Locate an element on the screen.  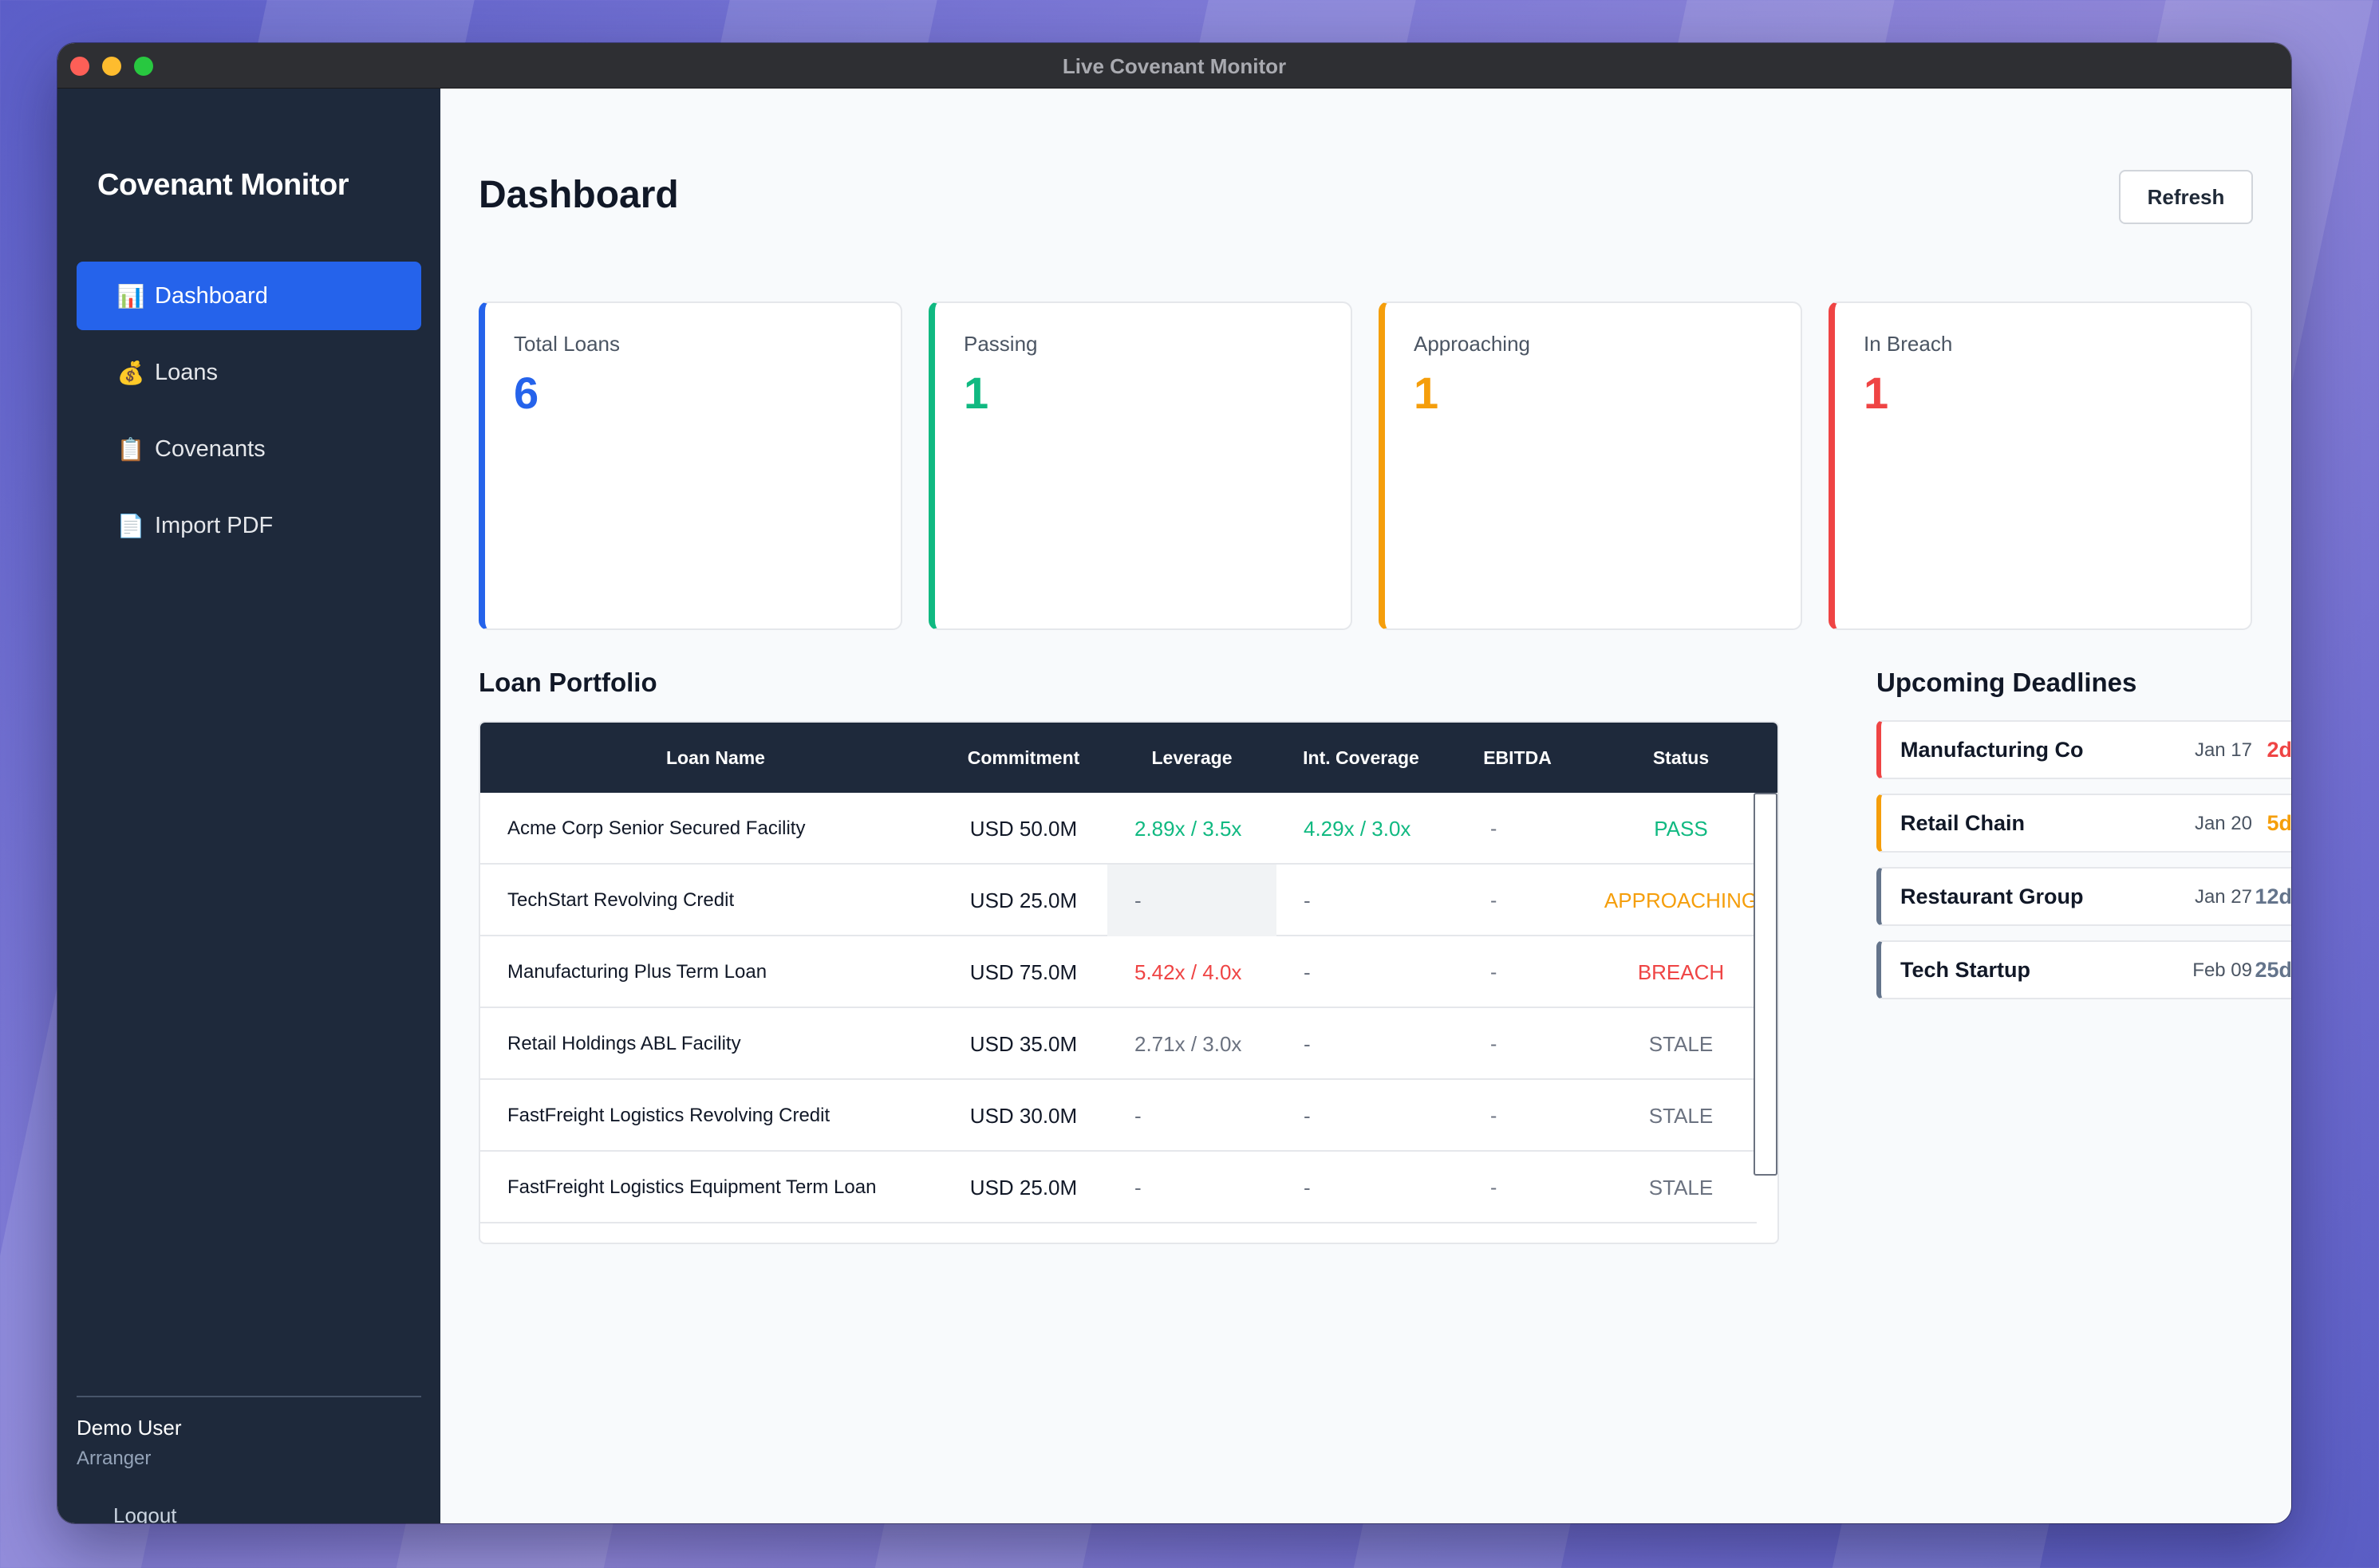
sidebar-item-label: Import PDF is located at coordinates (214, 525).